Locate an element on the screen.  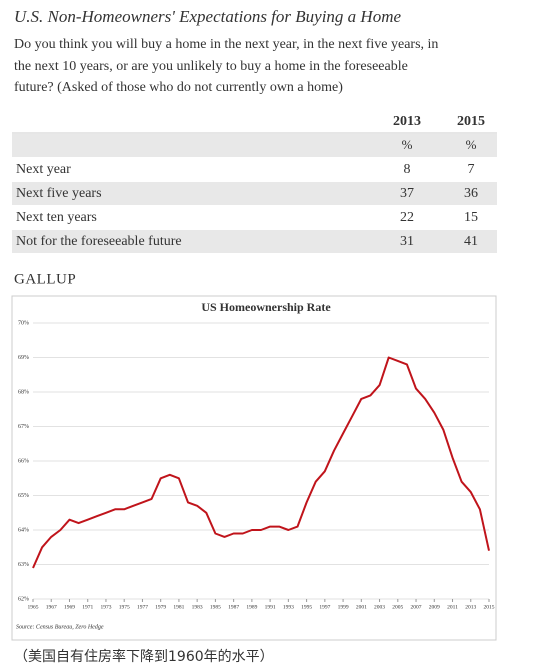
cell: 36 is located at coordinates (471, 193).